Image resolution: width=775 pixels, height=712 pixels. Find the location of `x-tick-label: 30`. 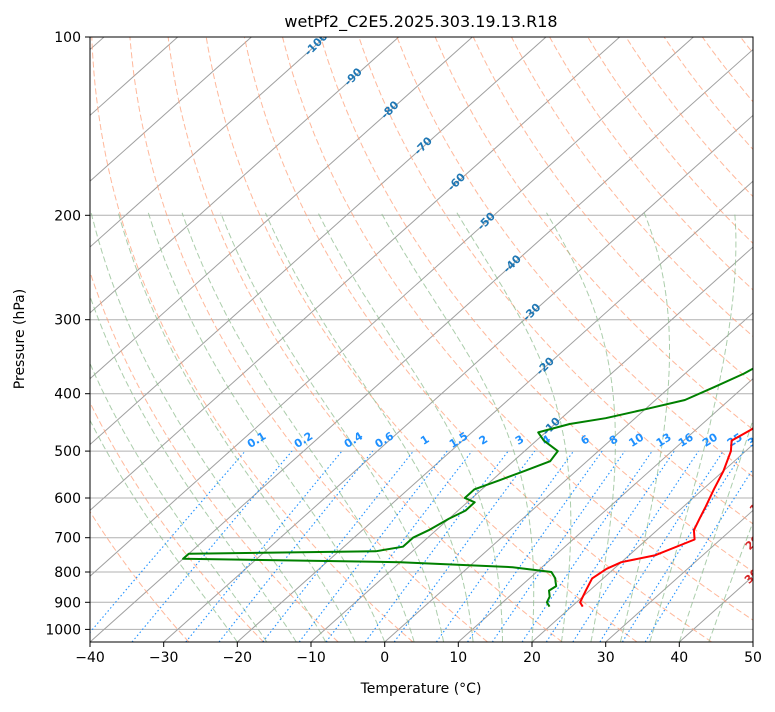

x-tick-label: 30 is located at coordinates (606, 658).